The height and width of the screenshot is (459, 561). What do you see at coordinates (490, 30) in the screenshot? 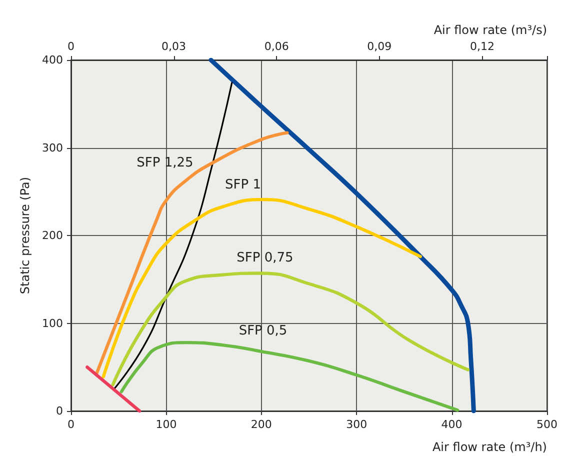
I see `x2-axis-title: Air flow rate (m³/s)` at bounding box center [490, 30].